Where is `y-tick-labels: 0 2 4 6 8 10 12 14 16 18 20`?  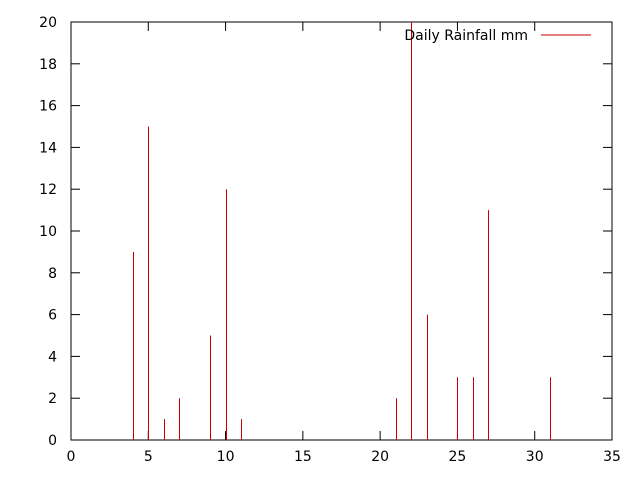 y-tick-labels: 0 2 4 6 8 10 12 14 16 18 20 is located at coordinates (48, 232).